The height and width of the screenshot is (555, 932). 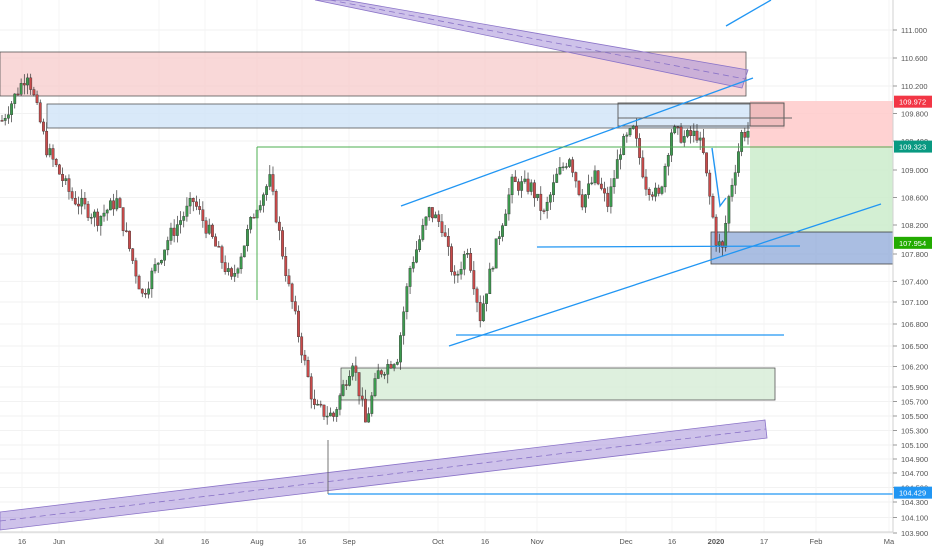 I want to click on price-label-text: 109.972, so click(x=912, y=102).